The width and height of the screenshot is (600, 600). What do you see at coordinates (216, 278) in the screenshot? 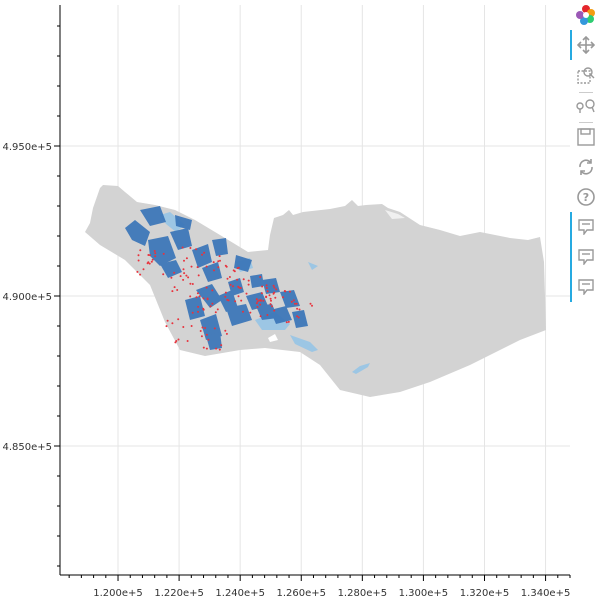
I see `parcels-layer` at bounding box center [216, 278].